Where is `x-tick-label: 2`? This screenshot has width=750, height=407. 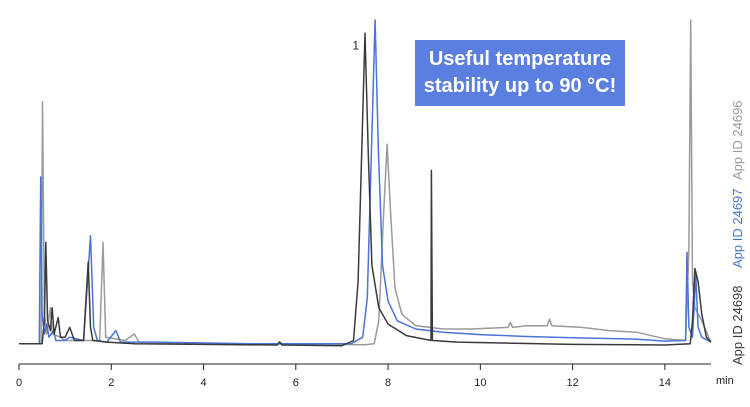
x-tick-label: 2 is located at coordinates (111, 383).